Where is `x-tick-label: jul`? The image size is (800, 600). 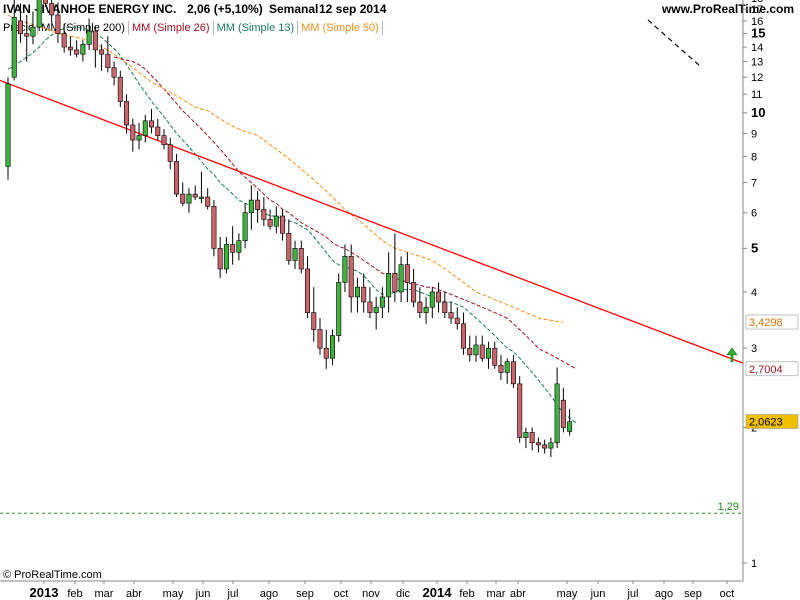 x-tick-label: jul is located at coordinates (232, 594).